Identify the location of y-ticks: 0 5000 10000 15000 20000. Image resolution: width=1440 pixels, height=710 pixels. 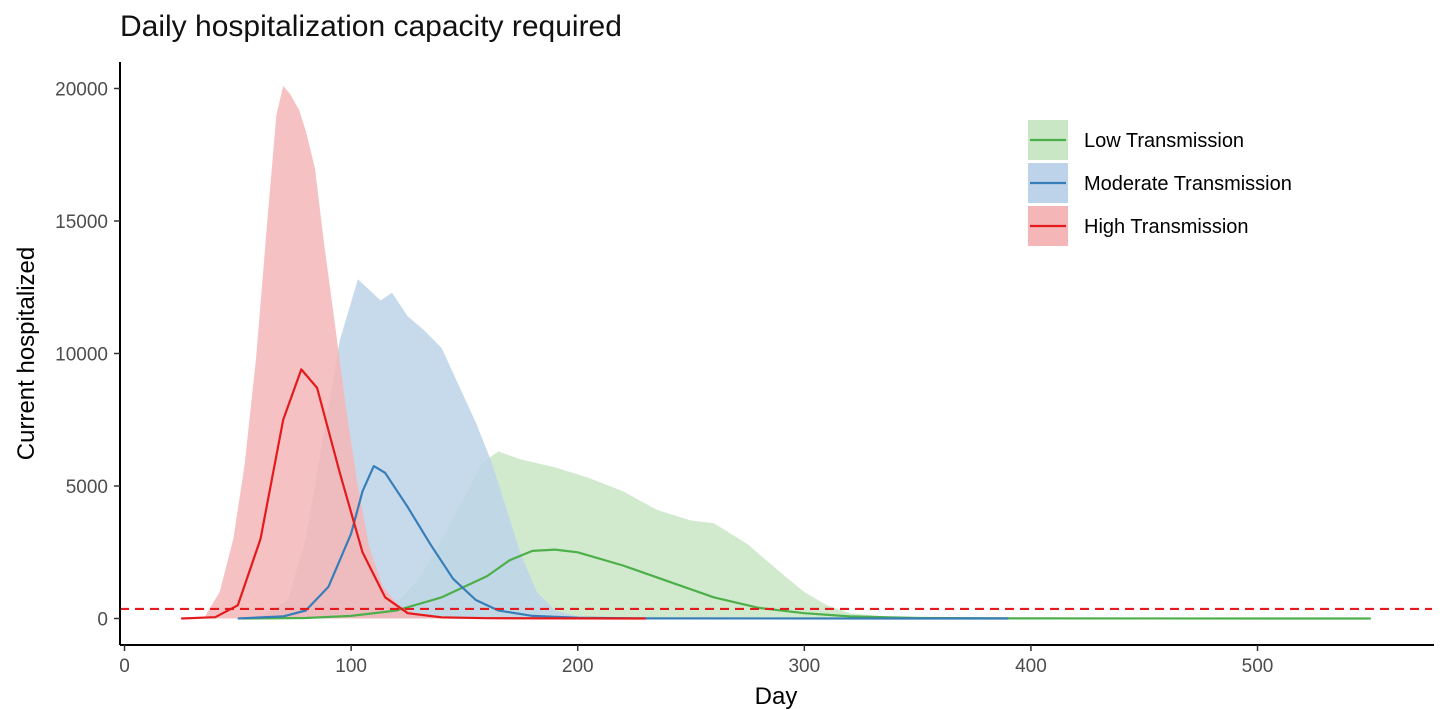
(87, 355).